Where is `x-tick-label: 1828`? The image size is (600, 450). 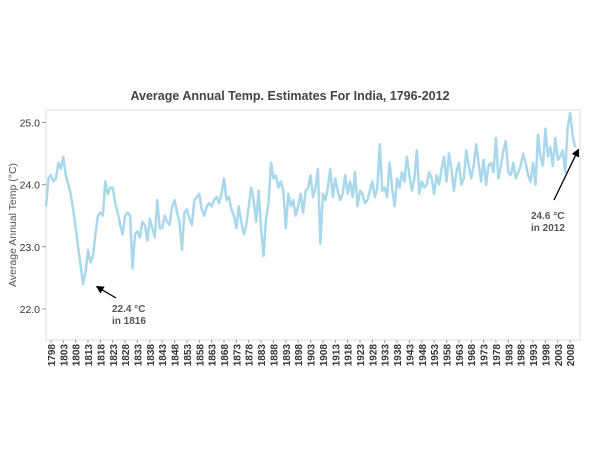 x-tick-label: 1828 is located at coordinates (126, 355).